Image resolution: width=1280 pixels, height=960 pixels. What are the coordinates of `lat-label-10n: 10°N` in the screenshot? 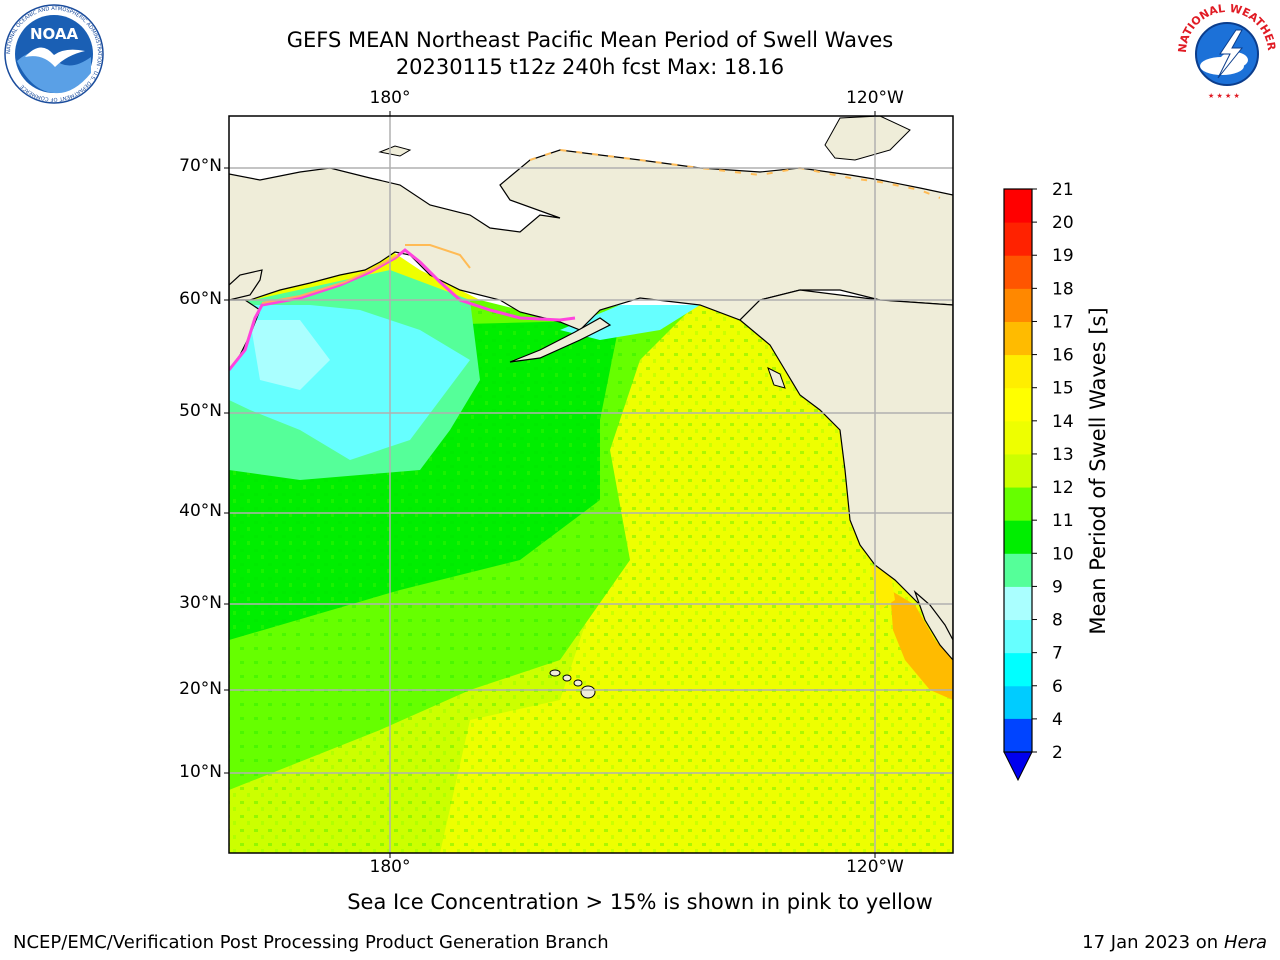 It's located at (200, 772).